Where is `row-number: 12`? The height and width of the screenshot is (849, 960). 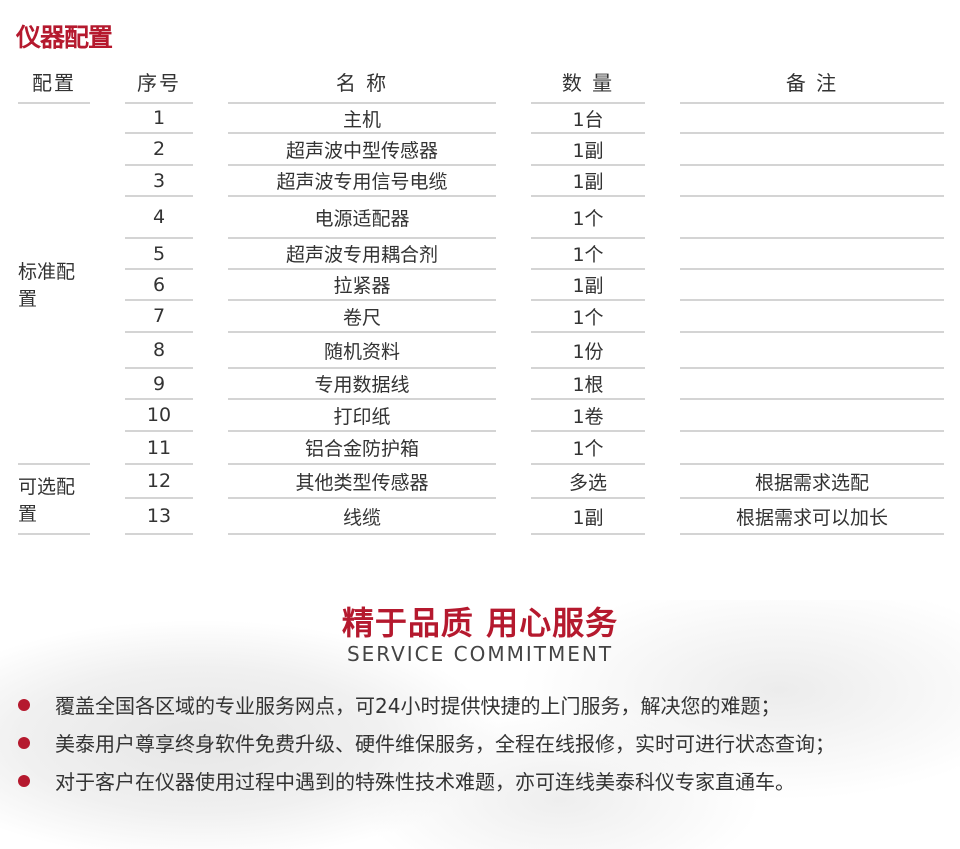
row-number: 12 is located at coordinates (159, 482).